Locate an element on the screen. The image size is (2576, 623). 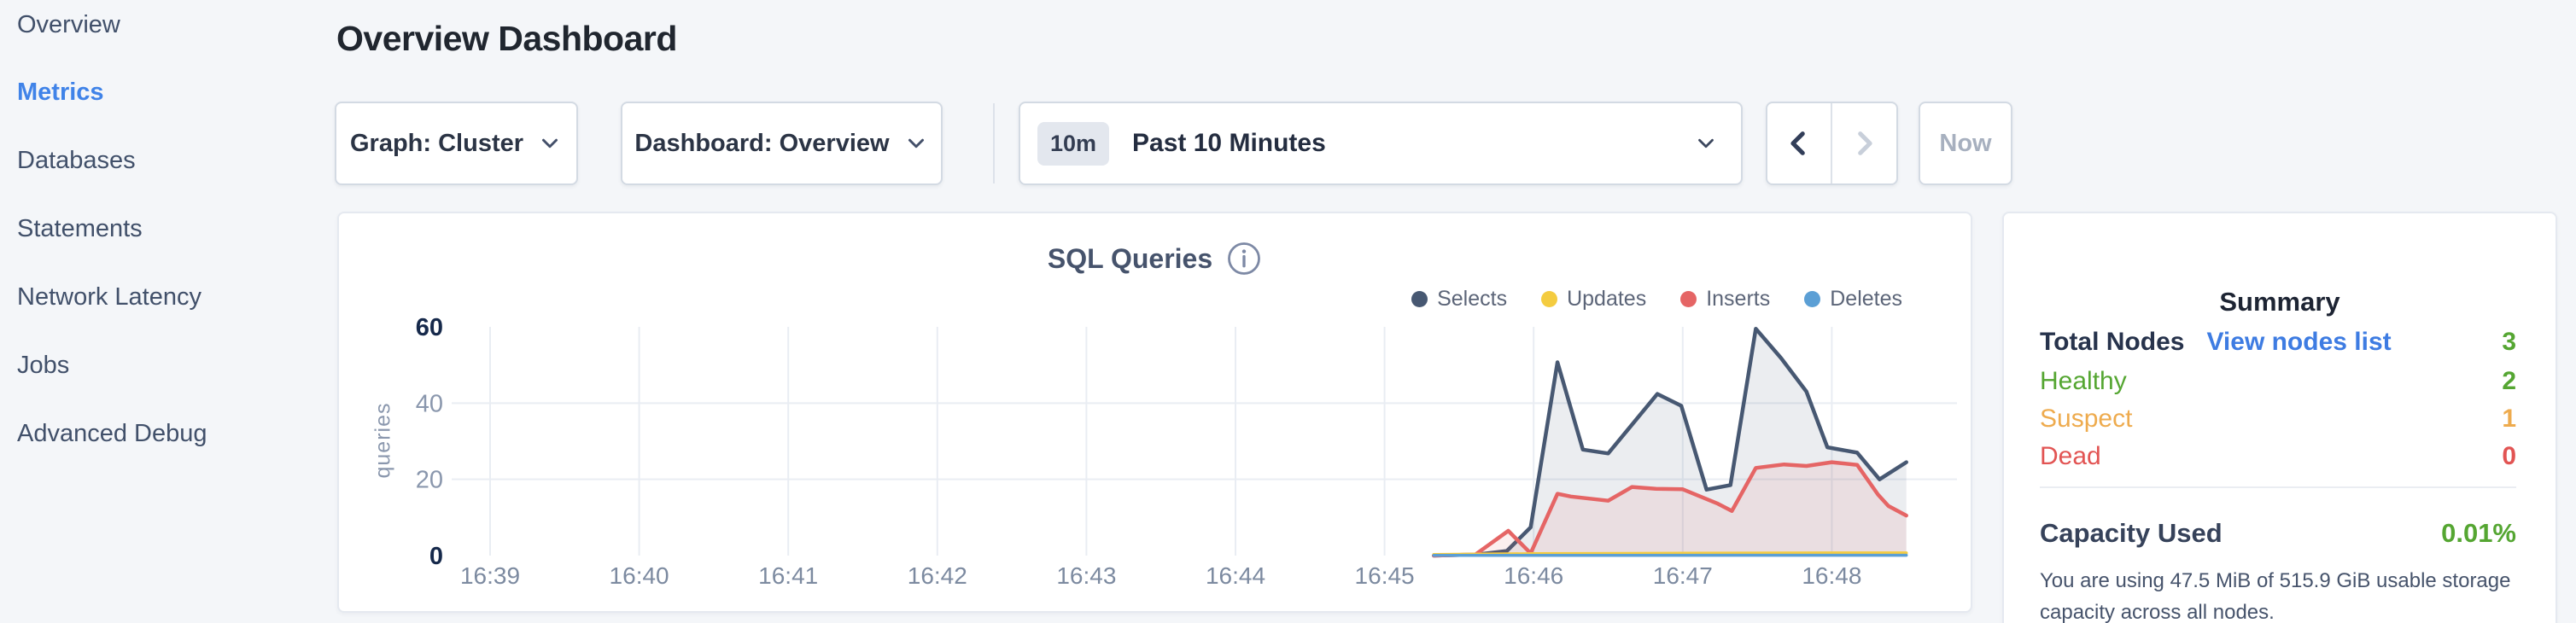
next-window-button is located at coordinates (1864, 143).